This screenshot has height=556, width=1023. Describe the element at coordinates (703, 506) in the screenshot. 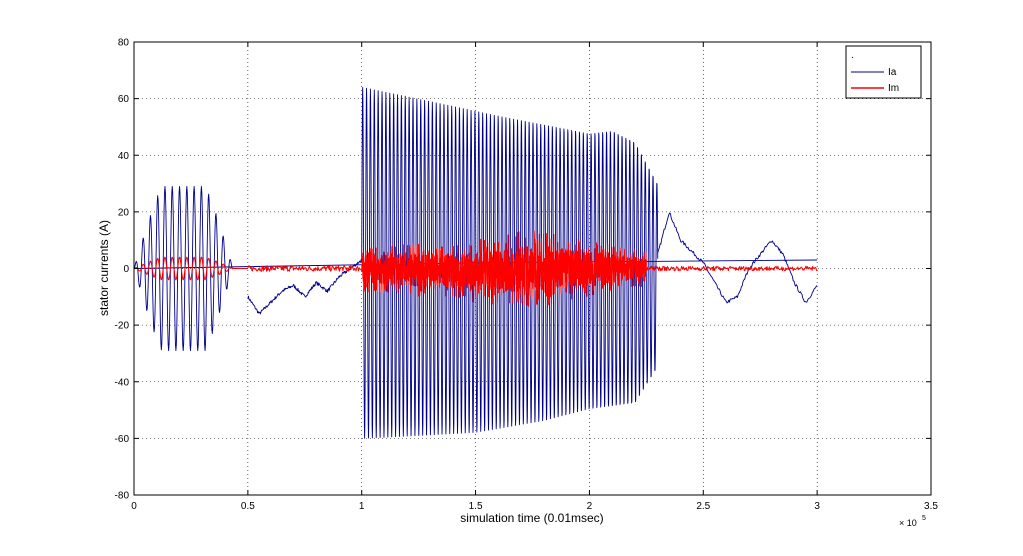

I see `x-tick-label: 2.5` at that location.